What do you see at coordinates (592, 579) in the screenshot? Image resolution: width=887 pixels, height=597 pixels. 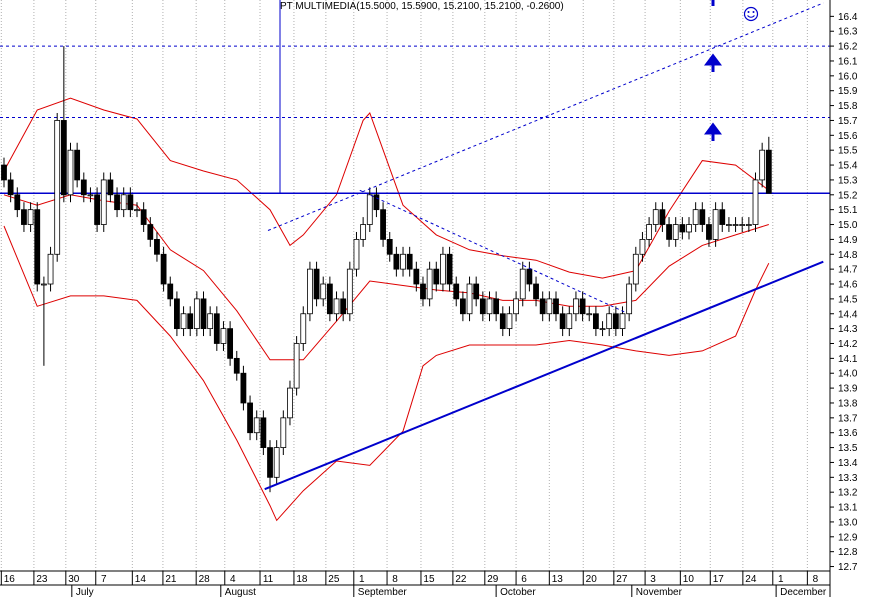 I see `x-tick-label: 20` at bounding box center [592, 579].